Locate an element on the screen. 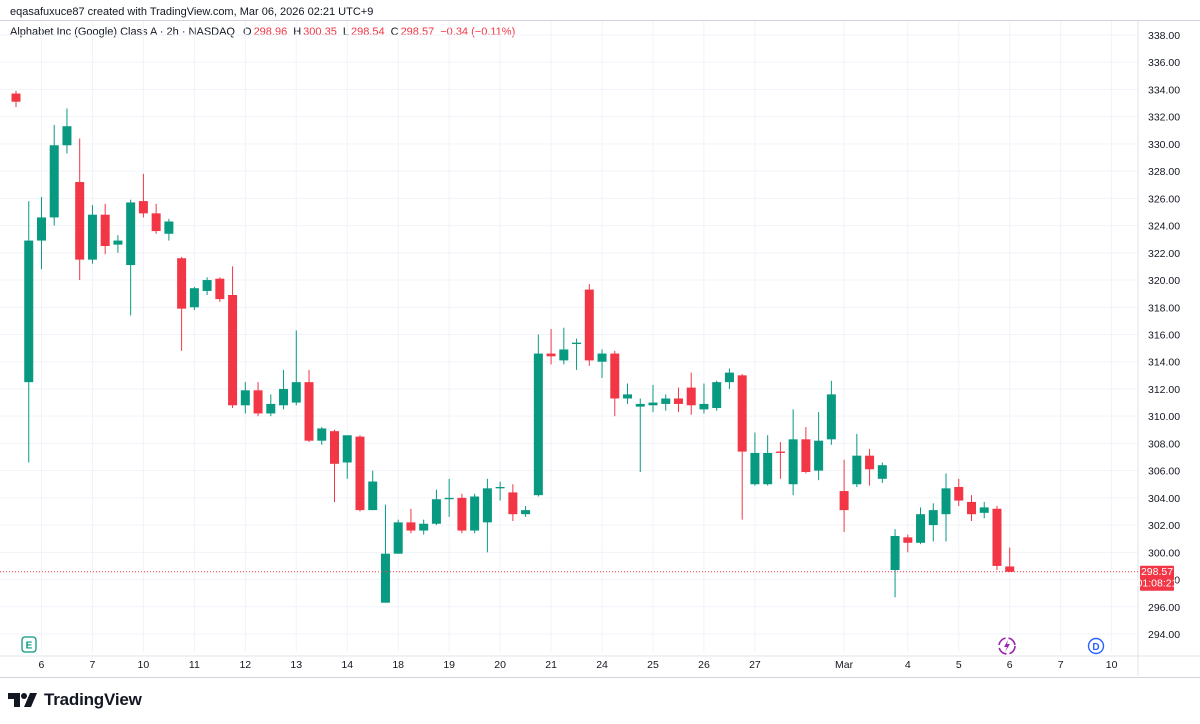 Image resolution: width=1200 pixels, height=724 pixels. x-tick-label: 5 is located at coordinates (959, 665).